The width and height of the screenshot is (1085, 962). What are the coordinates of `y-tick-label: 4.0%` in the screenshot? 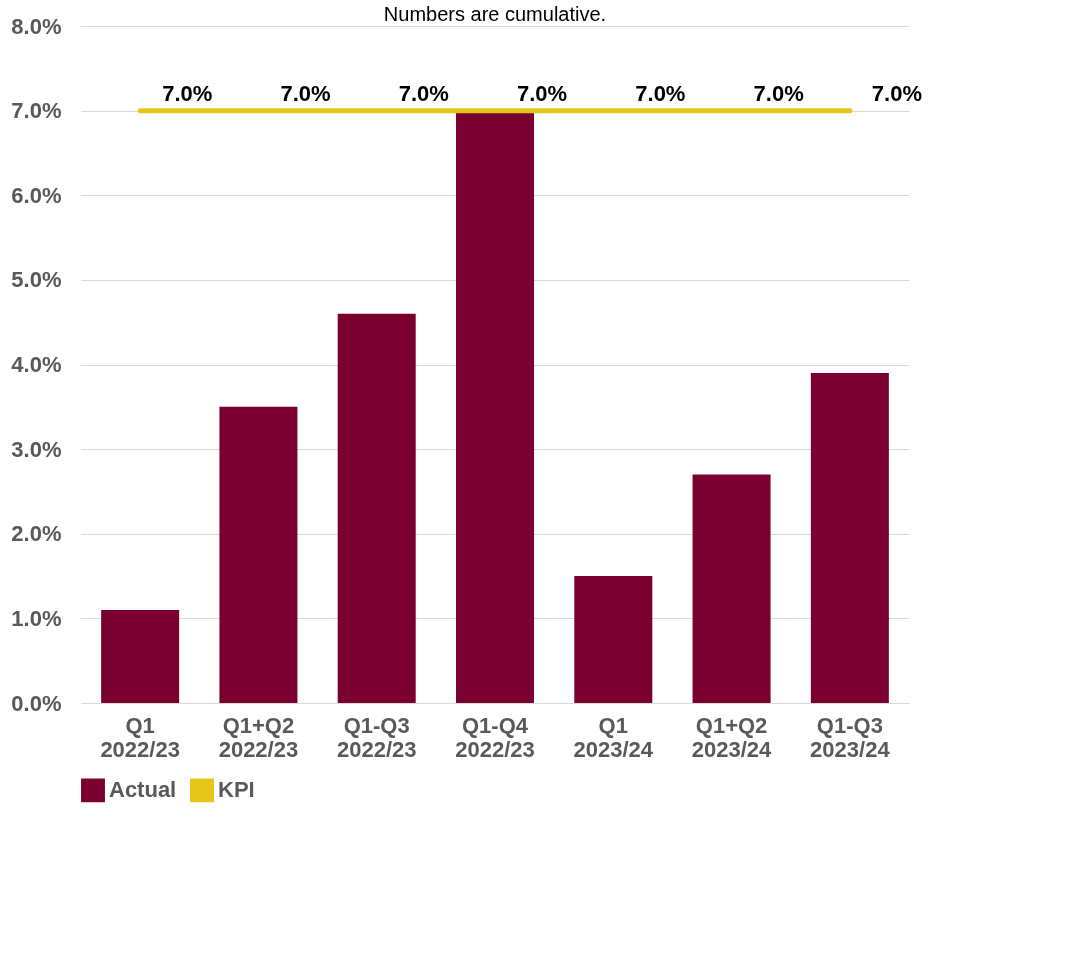 It's located at (36, 364).